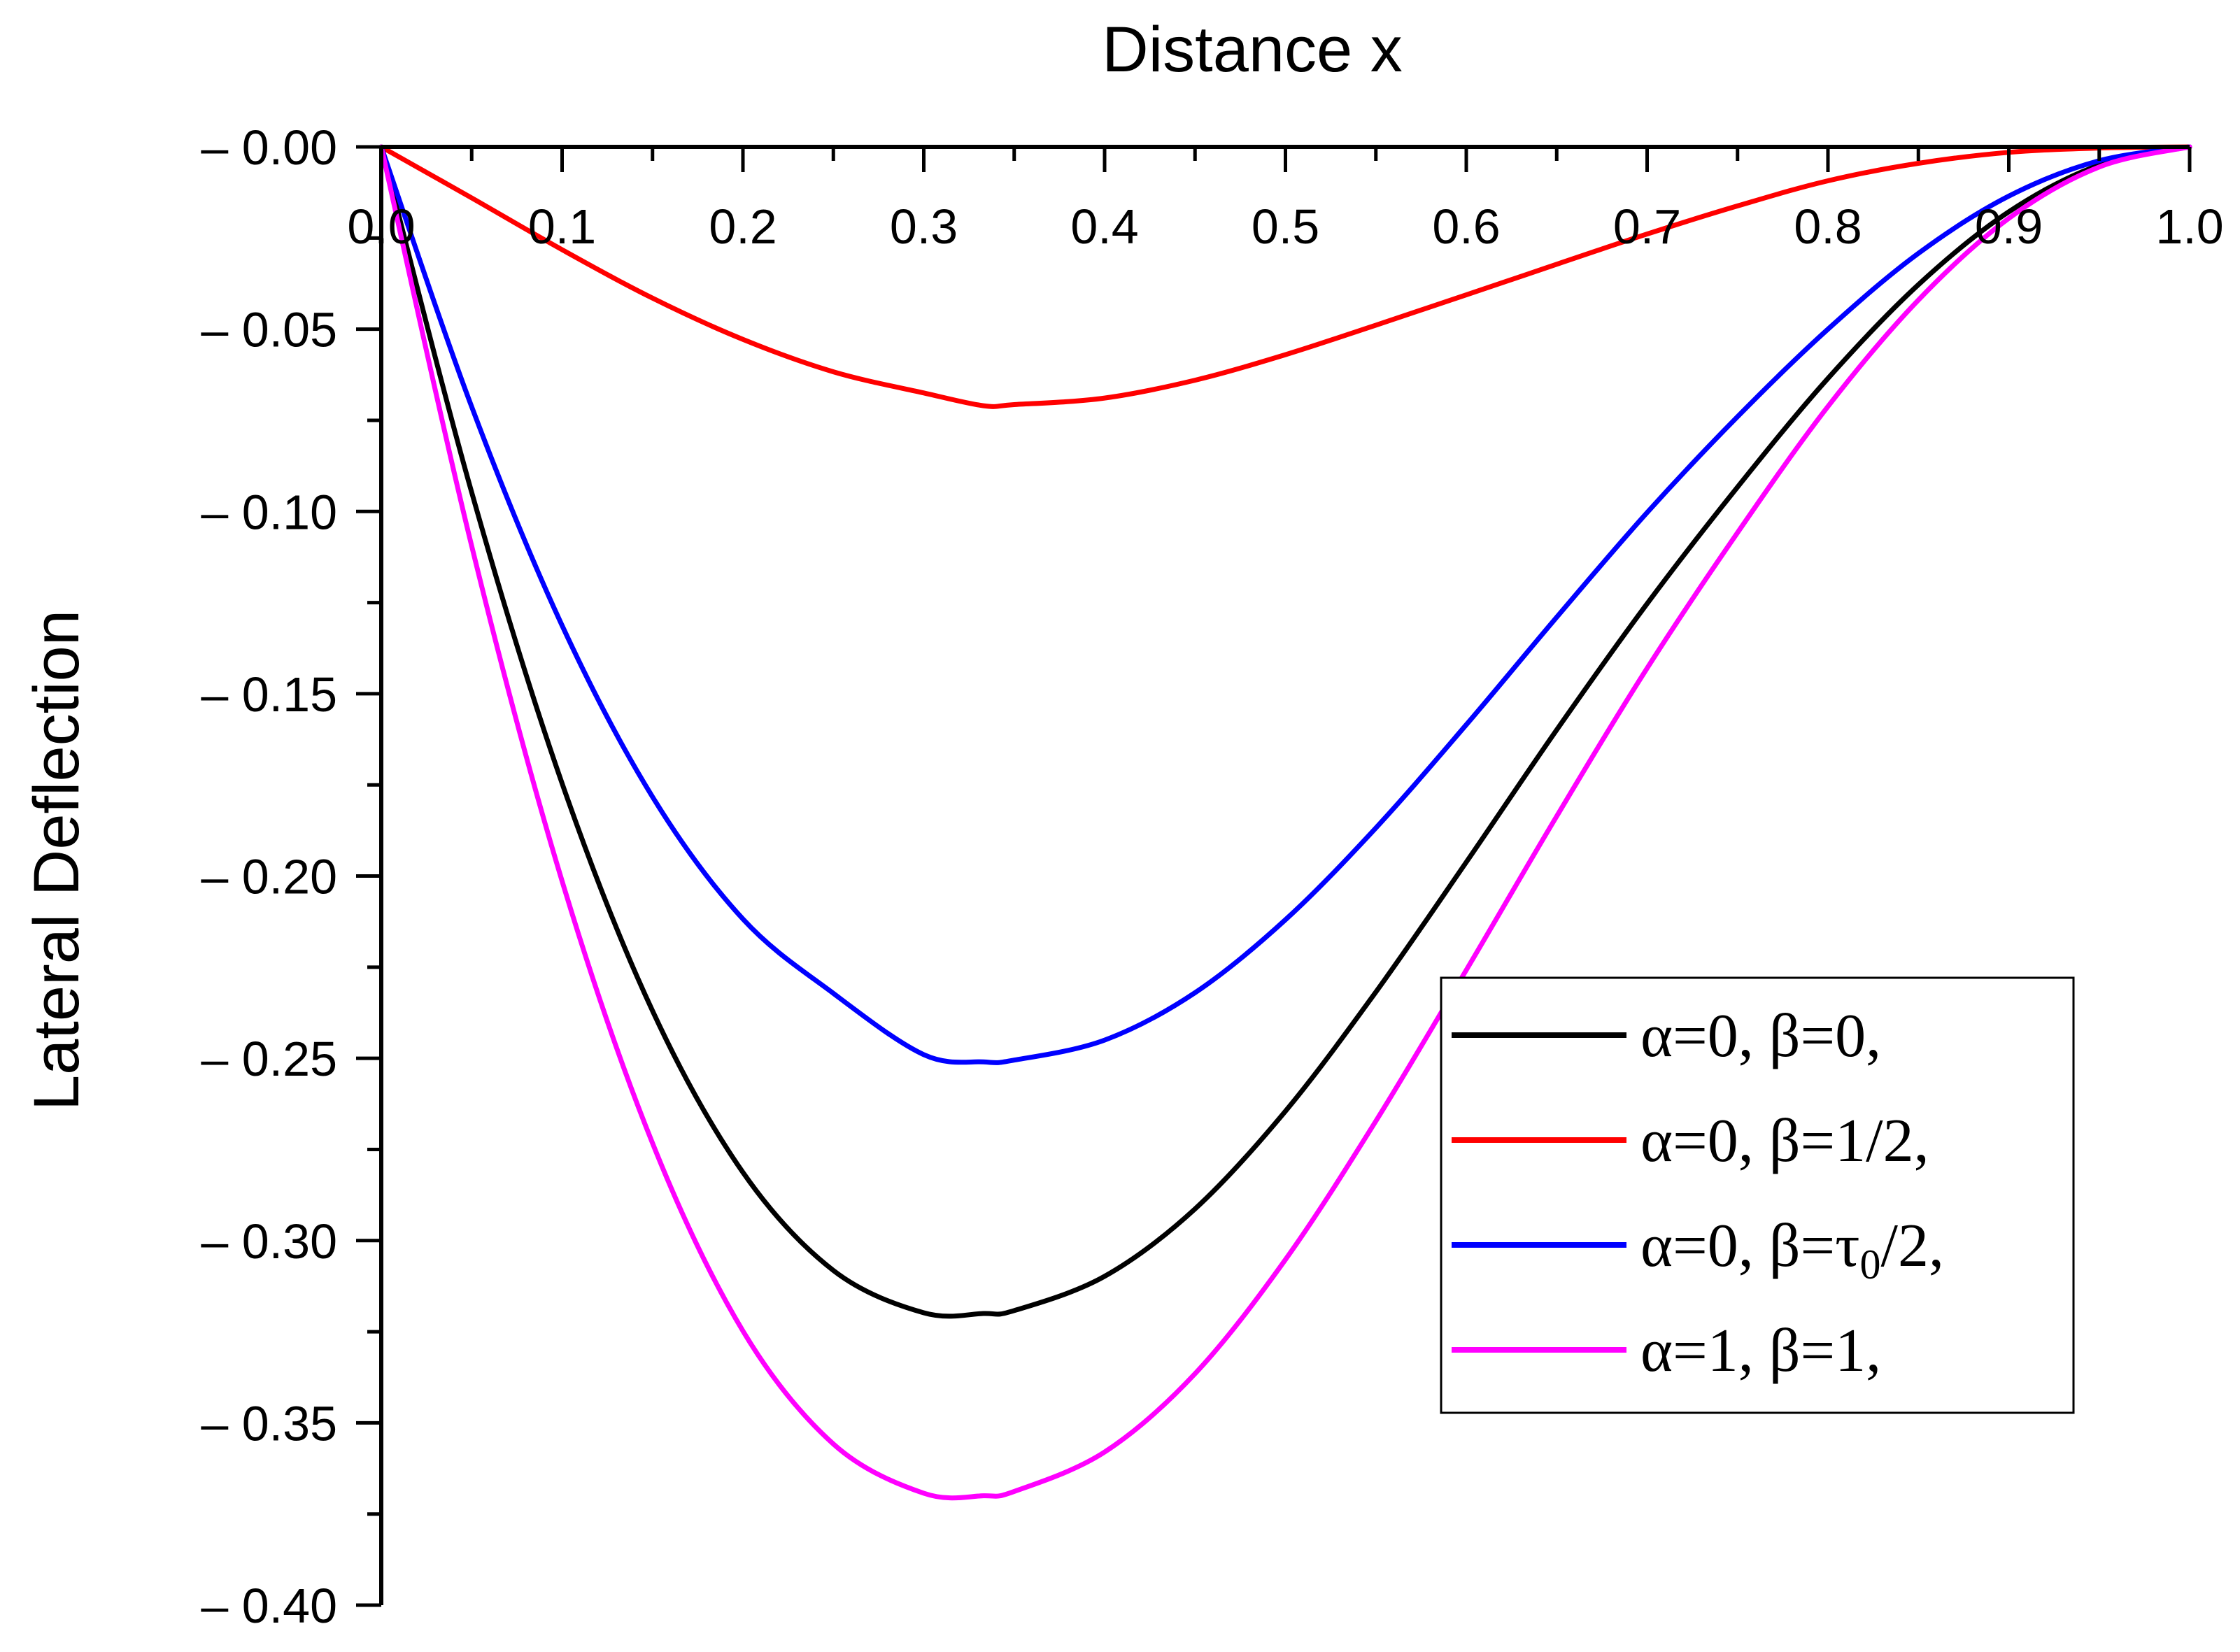 The height and width of the screenshot is (1652, 2240). Describe the element at coordinates (2189, 226) in the screenshot. I see `x-tick-label: 1.0` at that location.